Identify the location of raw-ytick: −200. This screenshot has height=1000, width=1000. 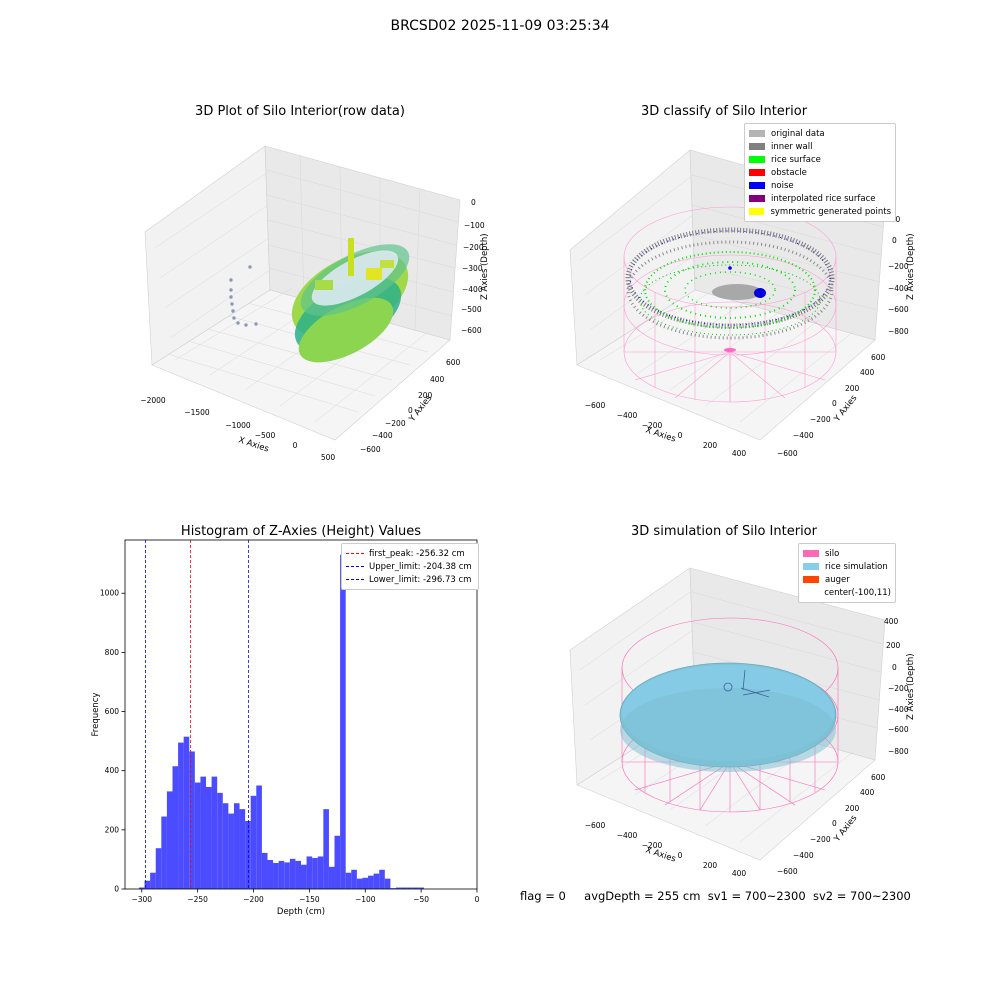
(395, 423).